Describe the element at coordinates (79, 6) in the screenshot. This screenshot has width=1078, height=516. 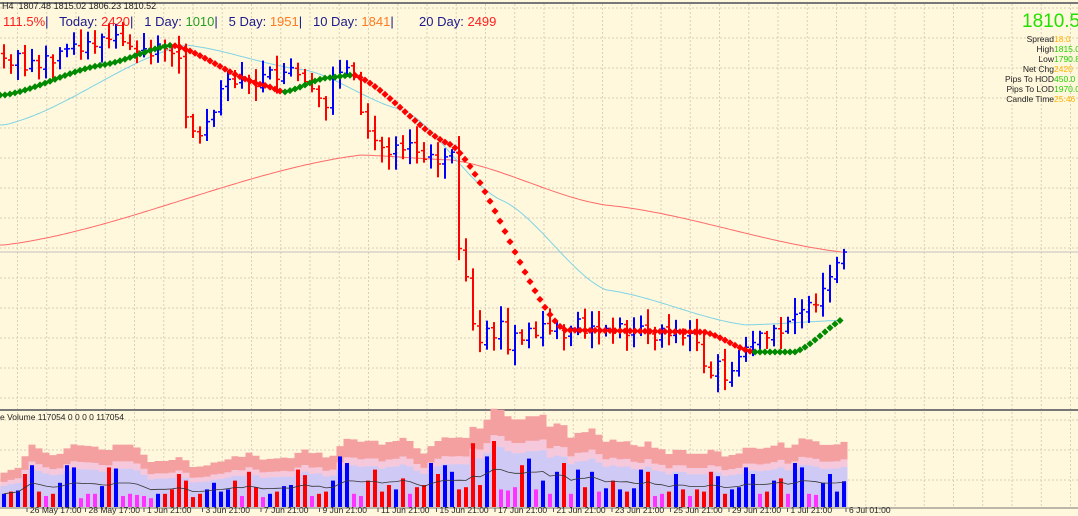
I see `chart-header: H4 1807.48 1815.02 1806.23 1810.52` at that location.